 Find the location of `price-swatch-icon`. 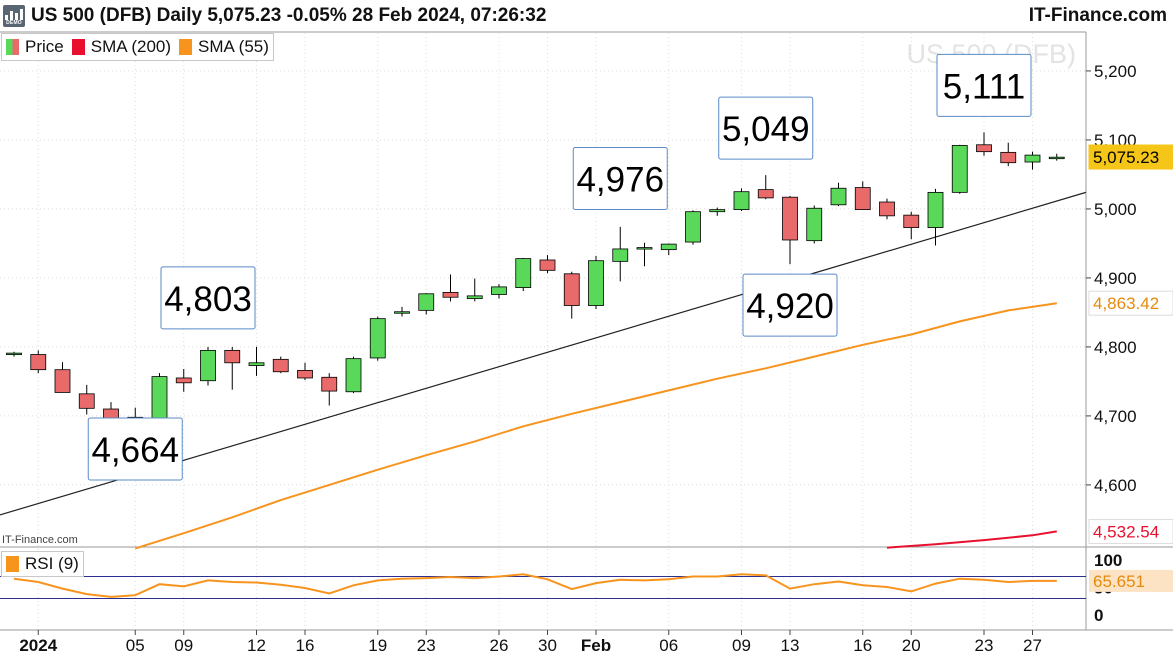

price-swatch-icon is located at coordinates (12, 47).